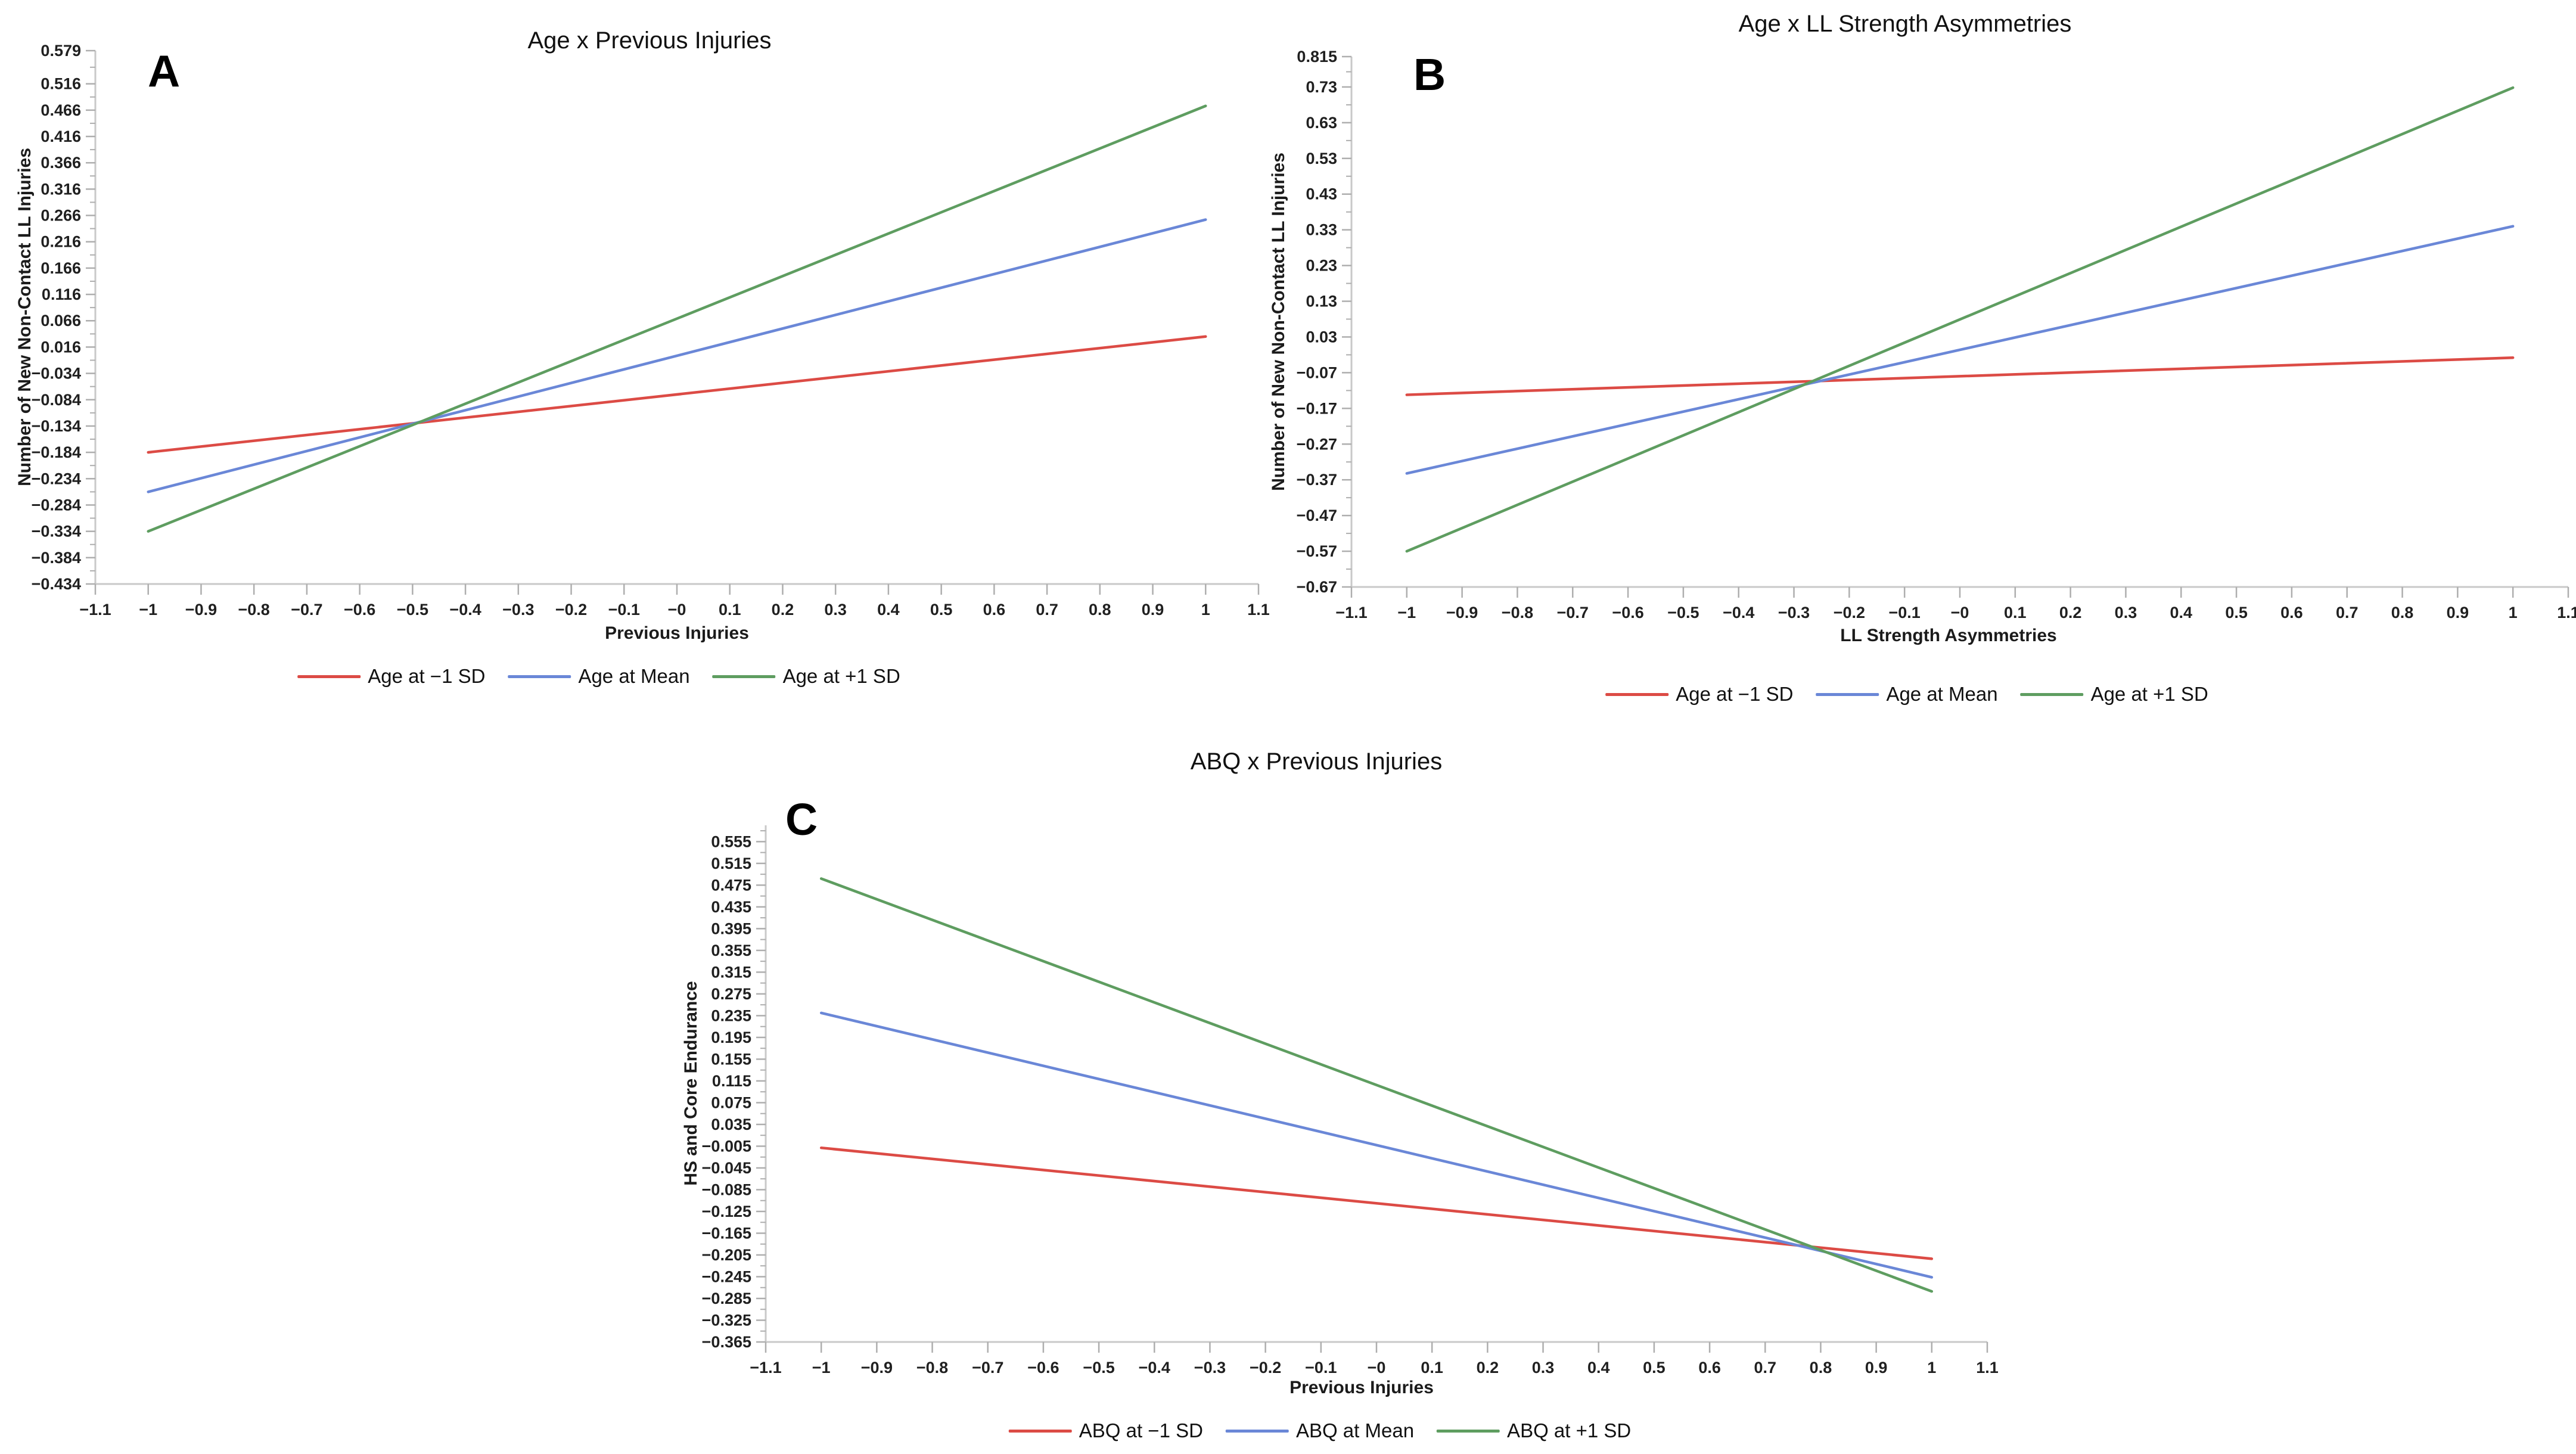  I want to click on y-tick-label: 0.23, so click(1321, 266).